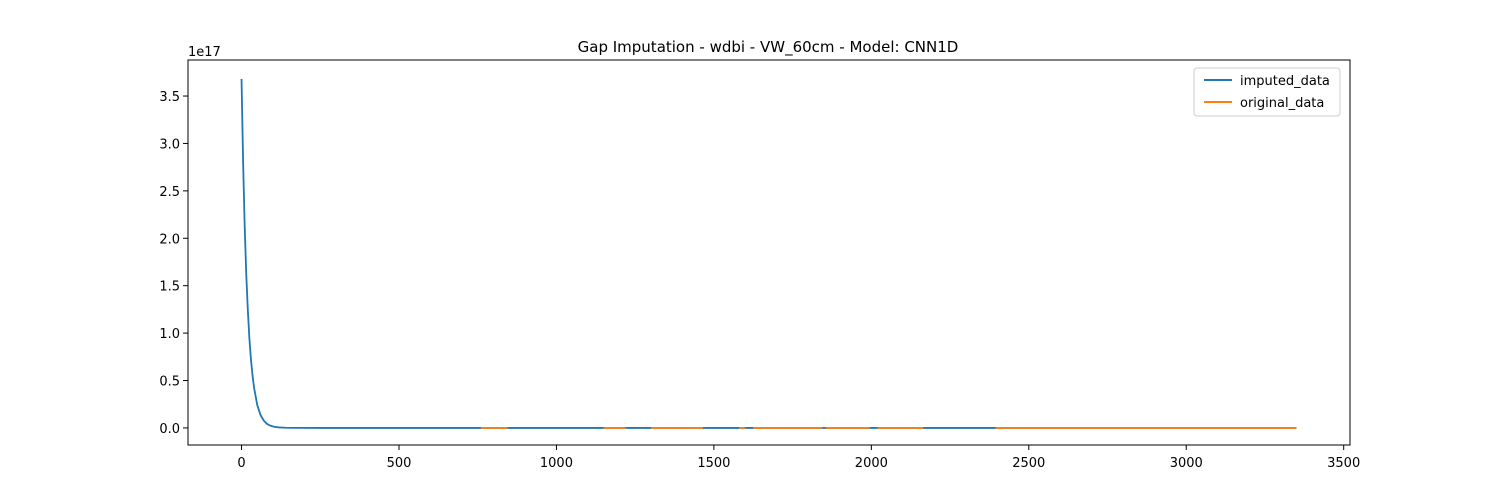 The image size is (1500, 500). What do you see at coordinates (204, 52) in the screenshot?
I see `y-axis-scale-label: 1e17` at bounding box center [204, 52].